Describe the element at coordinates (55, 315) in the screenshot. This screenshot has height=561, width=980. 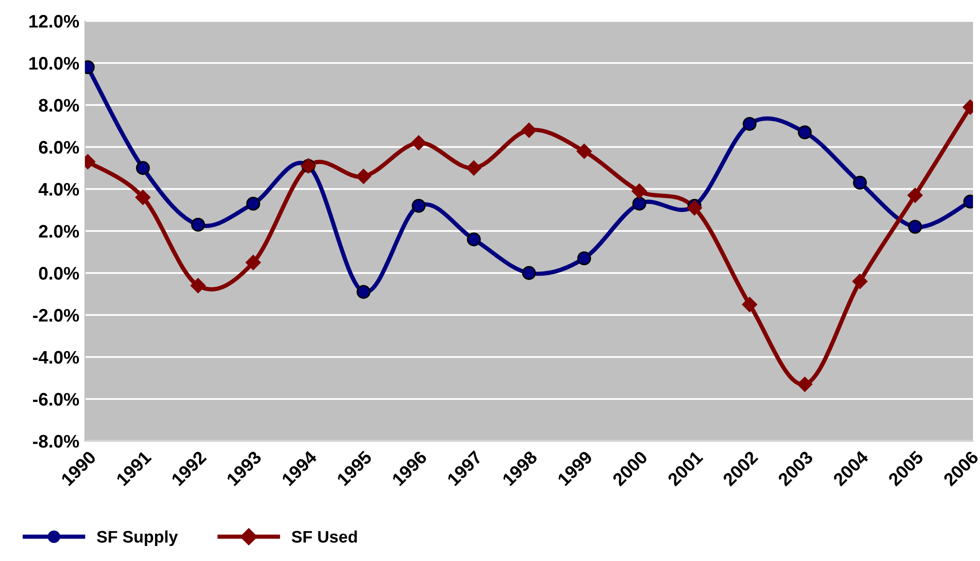
I see `y-tick-label: -2.0%` at that location.